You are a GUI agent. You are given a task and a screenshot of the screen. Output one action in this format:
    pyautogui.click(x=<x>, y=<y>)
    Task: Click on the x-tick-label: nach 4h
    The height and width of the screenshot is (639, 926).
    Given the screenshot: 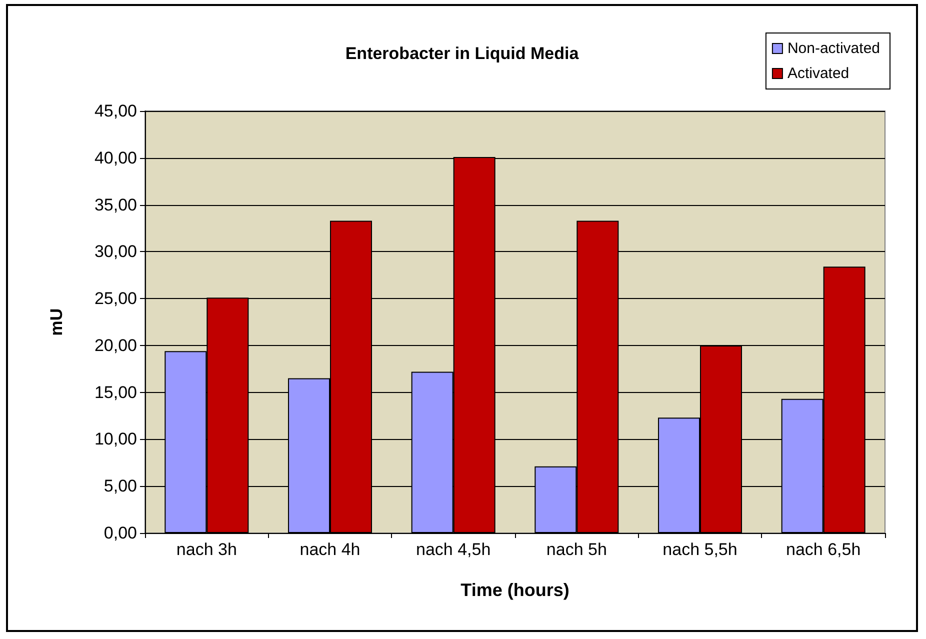 What is the action you would take?
    pyautogui.click(x=330, y=549)
    